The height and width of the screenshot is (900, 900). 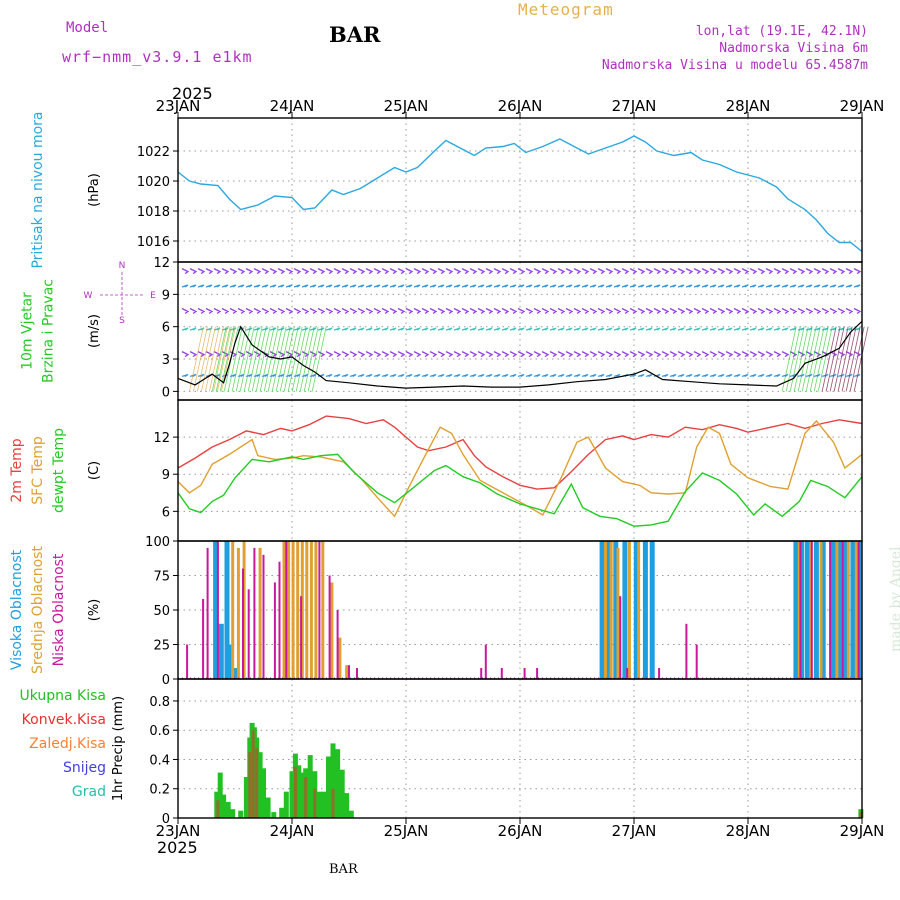 What do you see at coordinates (84, 768) in the screenshot?
I see `legend-label: Snijeg` at bounding box center [84, 768].